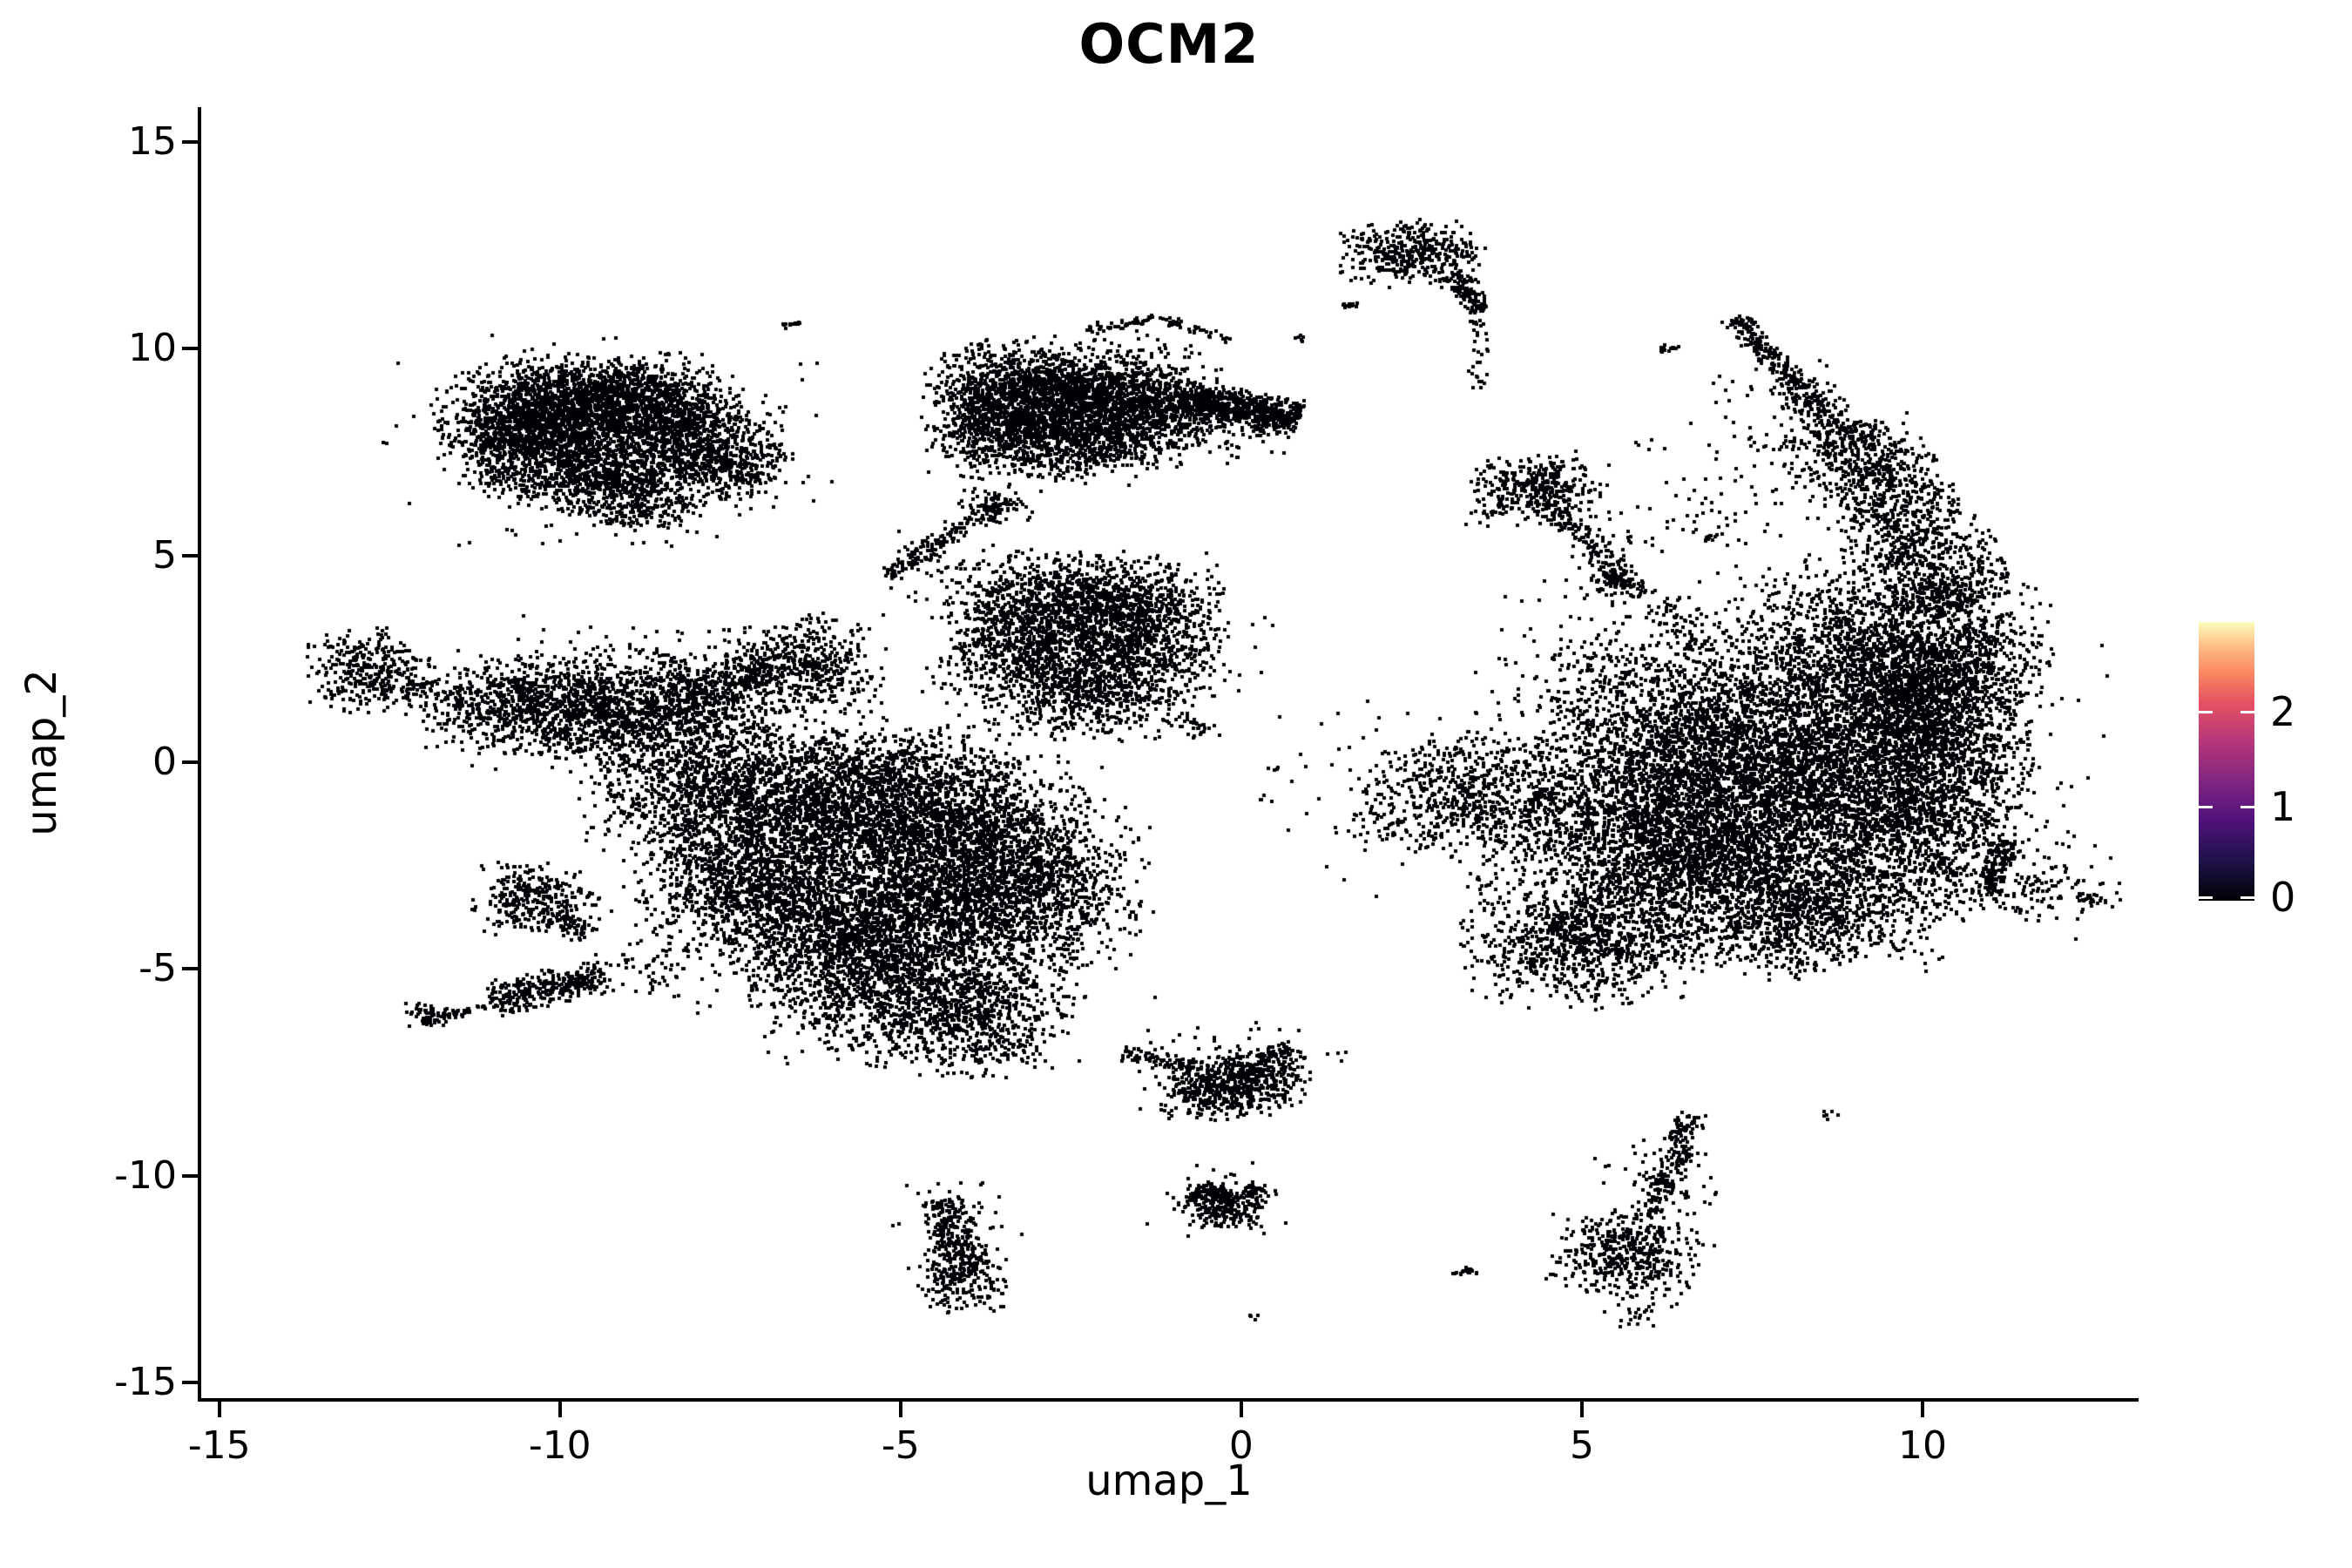  Describe the element at coordinates (2283, 897) in the screenshot. I see `colorbar-tick-label: 0` at that location.